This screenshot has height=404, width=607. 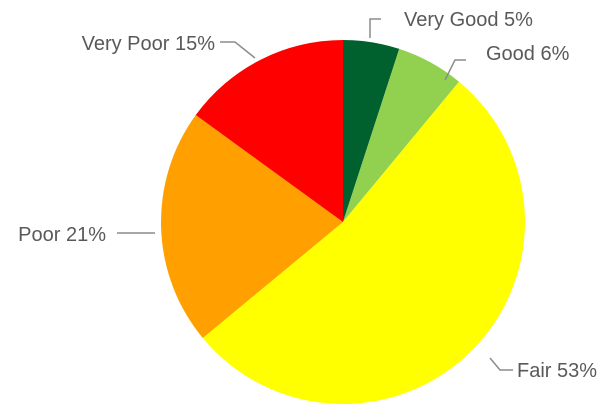 What do you see at coordinates (269, 131) in the screenshot?
I see `pie-slice-very-poor` at bounding box center [269, 131].